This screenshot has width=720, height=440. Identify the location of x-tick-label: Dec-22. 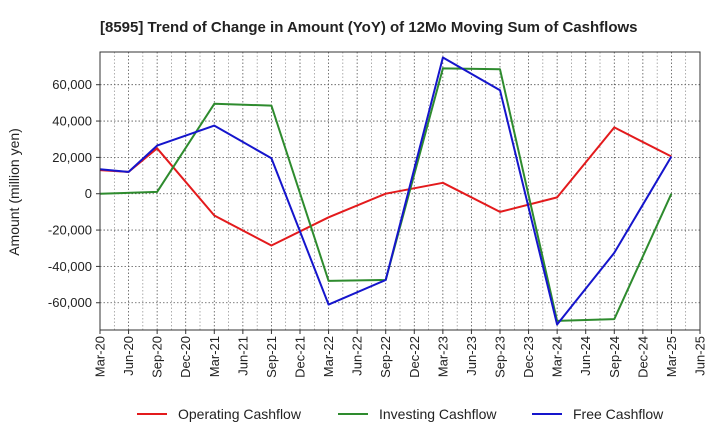
(414, 357).